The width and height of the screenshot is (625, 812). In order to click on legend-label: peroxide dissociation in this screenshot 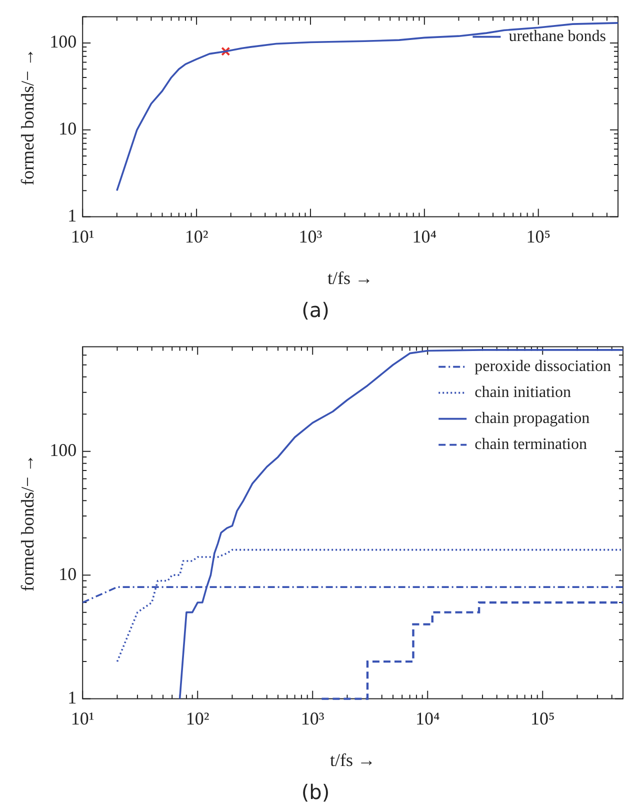, I will do `click(543, 367)`.